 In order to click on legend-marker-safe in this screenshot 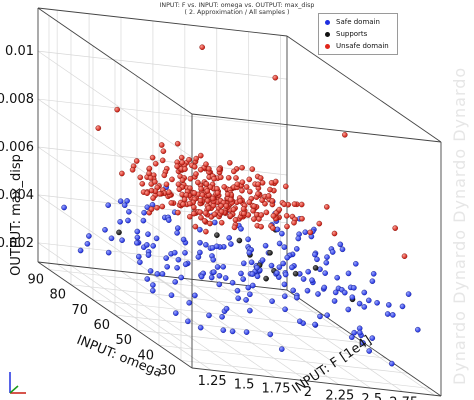, I will do `click(327, 22)`.